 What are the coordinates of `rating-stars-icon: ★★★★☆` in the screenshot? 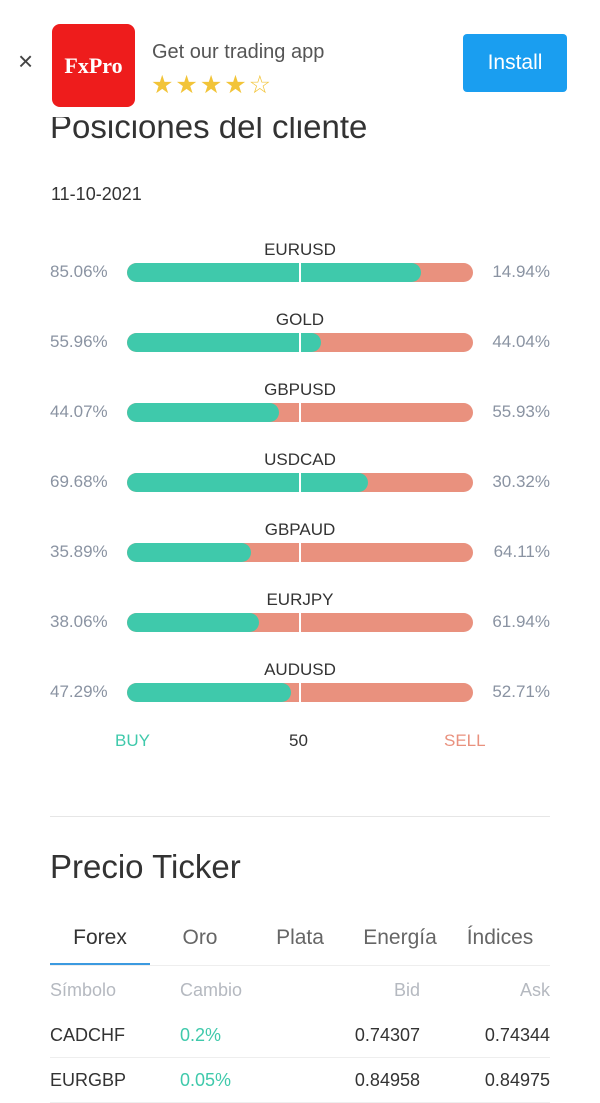 It's located at (212, 85).